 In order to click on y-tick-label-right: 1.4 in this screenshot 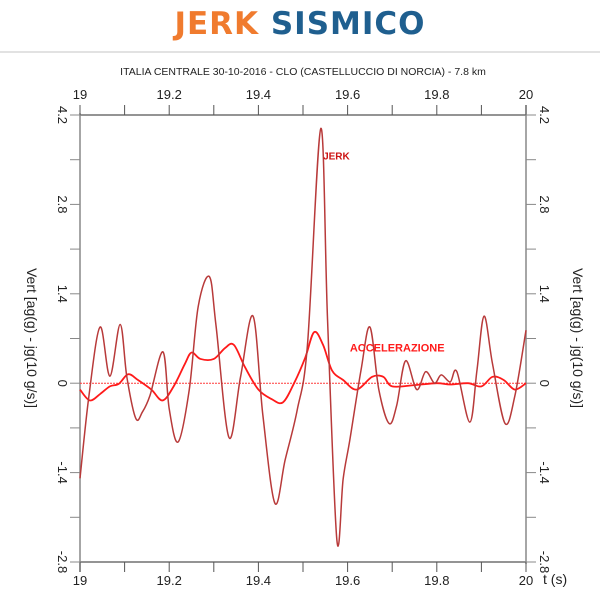, I will do `click(544, 294)`.